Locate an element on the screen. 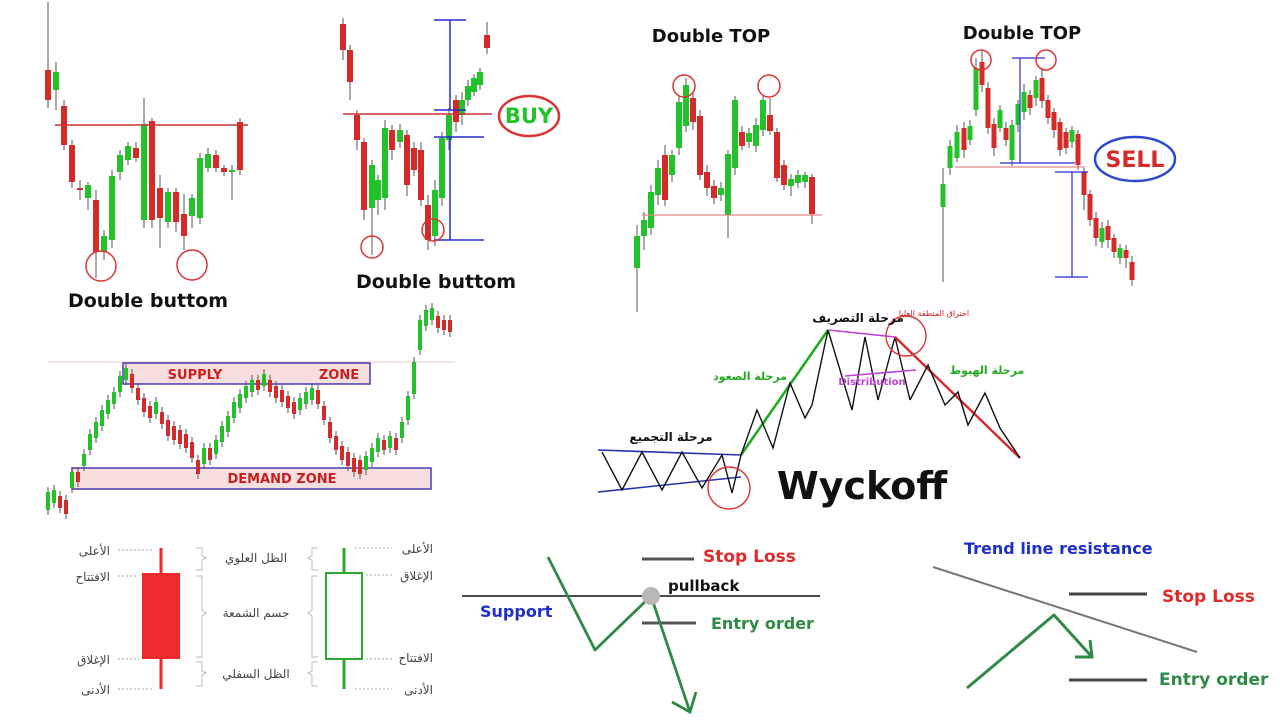  support-label: Support is located at coordinates (516, 611).